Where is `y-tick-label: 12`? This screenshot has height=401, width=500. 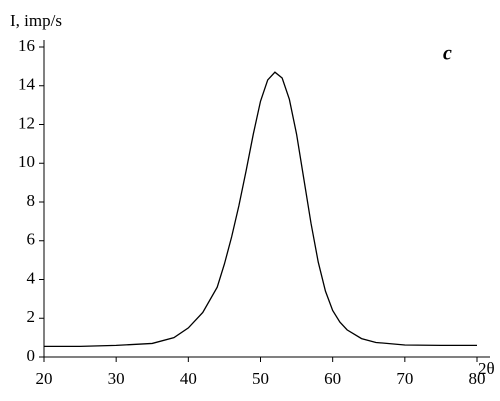
y-tick-label: 12 is located at coordinates (26, 122).